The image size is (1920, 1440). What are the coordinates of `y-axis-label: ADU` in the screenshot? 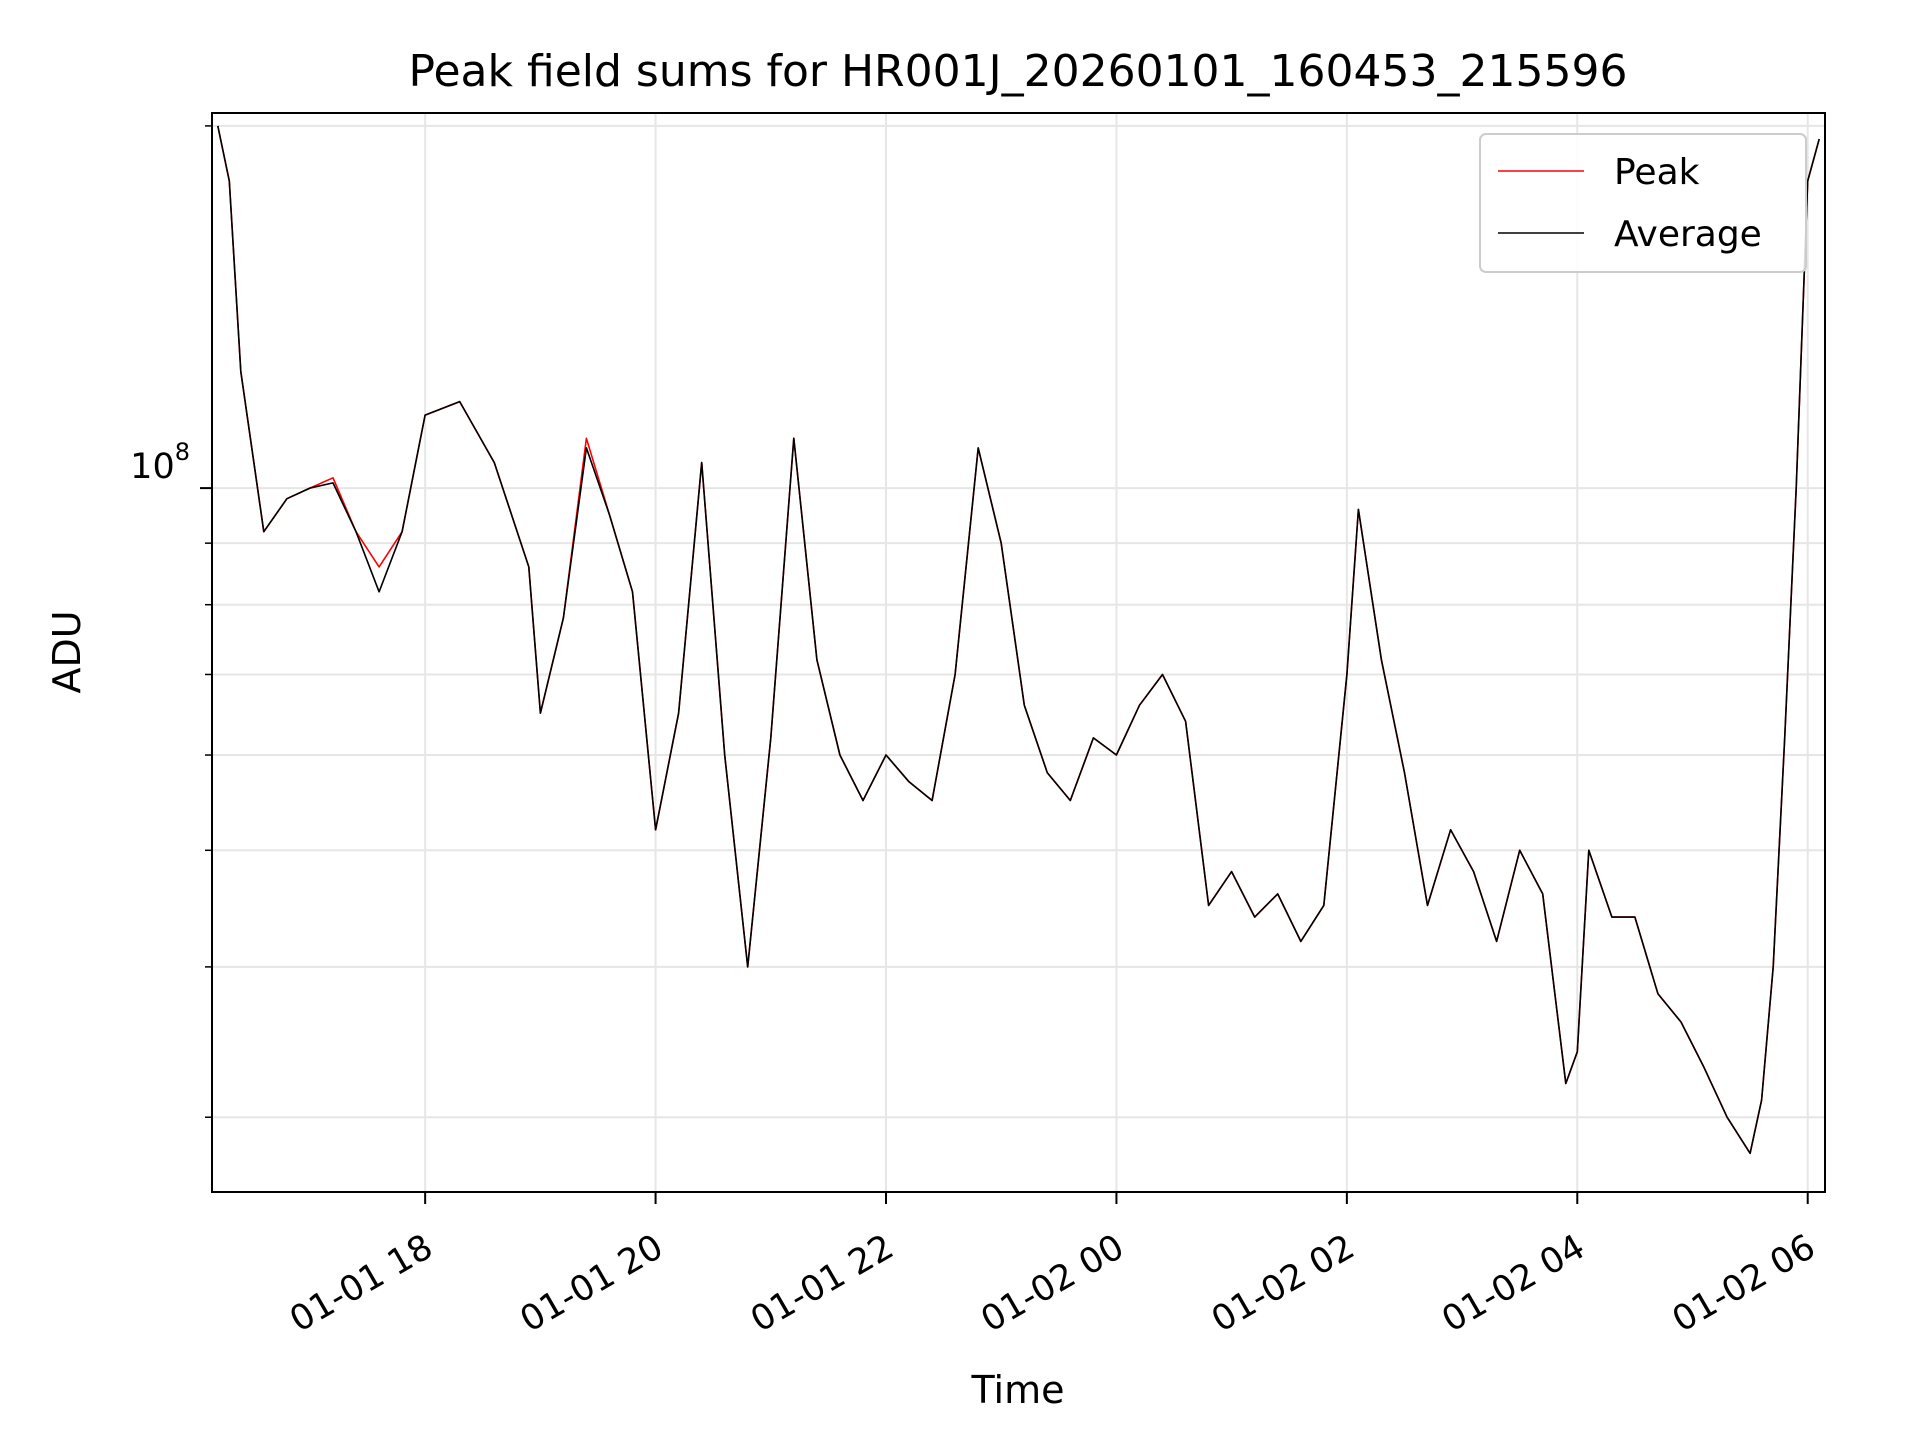 It's located at (67, 651).